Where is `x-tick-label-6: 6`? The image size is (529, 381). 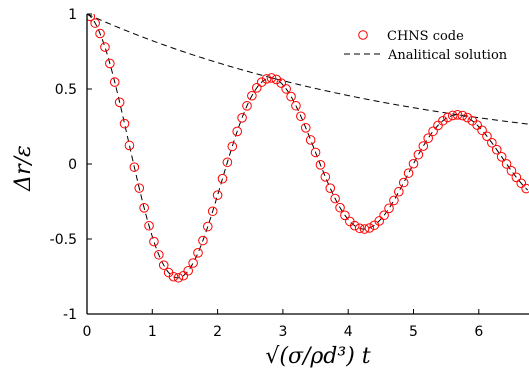
x-tick-label-6: 6 is located at coordinates (478, 332).